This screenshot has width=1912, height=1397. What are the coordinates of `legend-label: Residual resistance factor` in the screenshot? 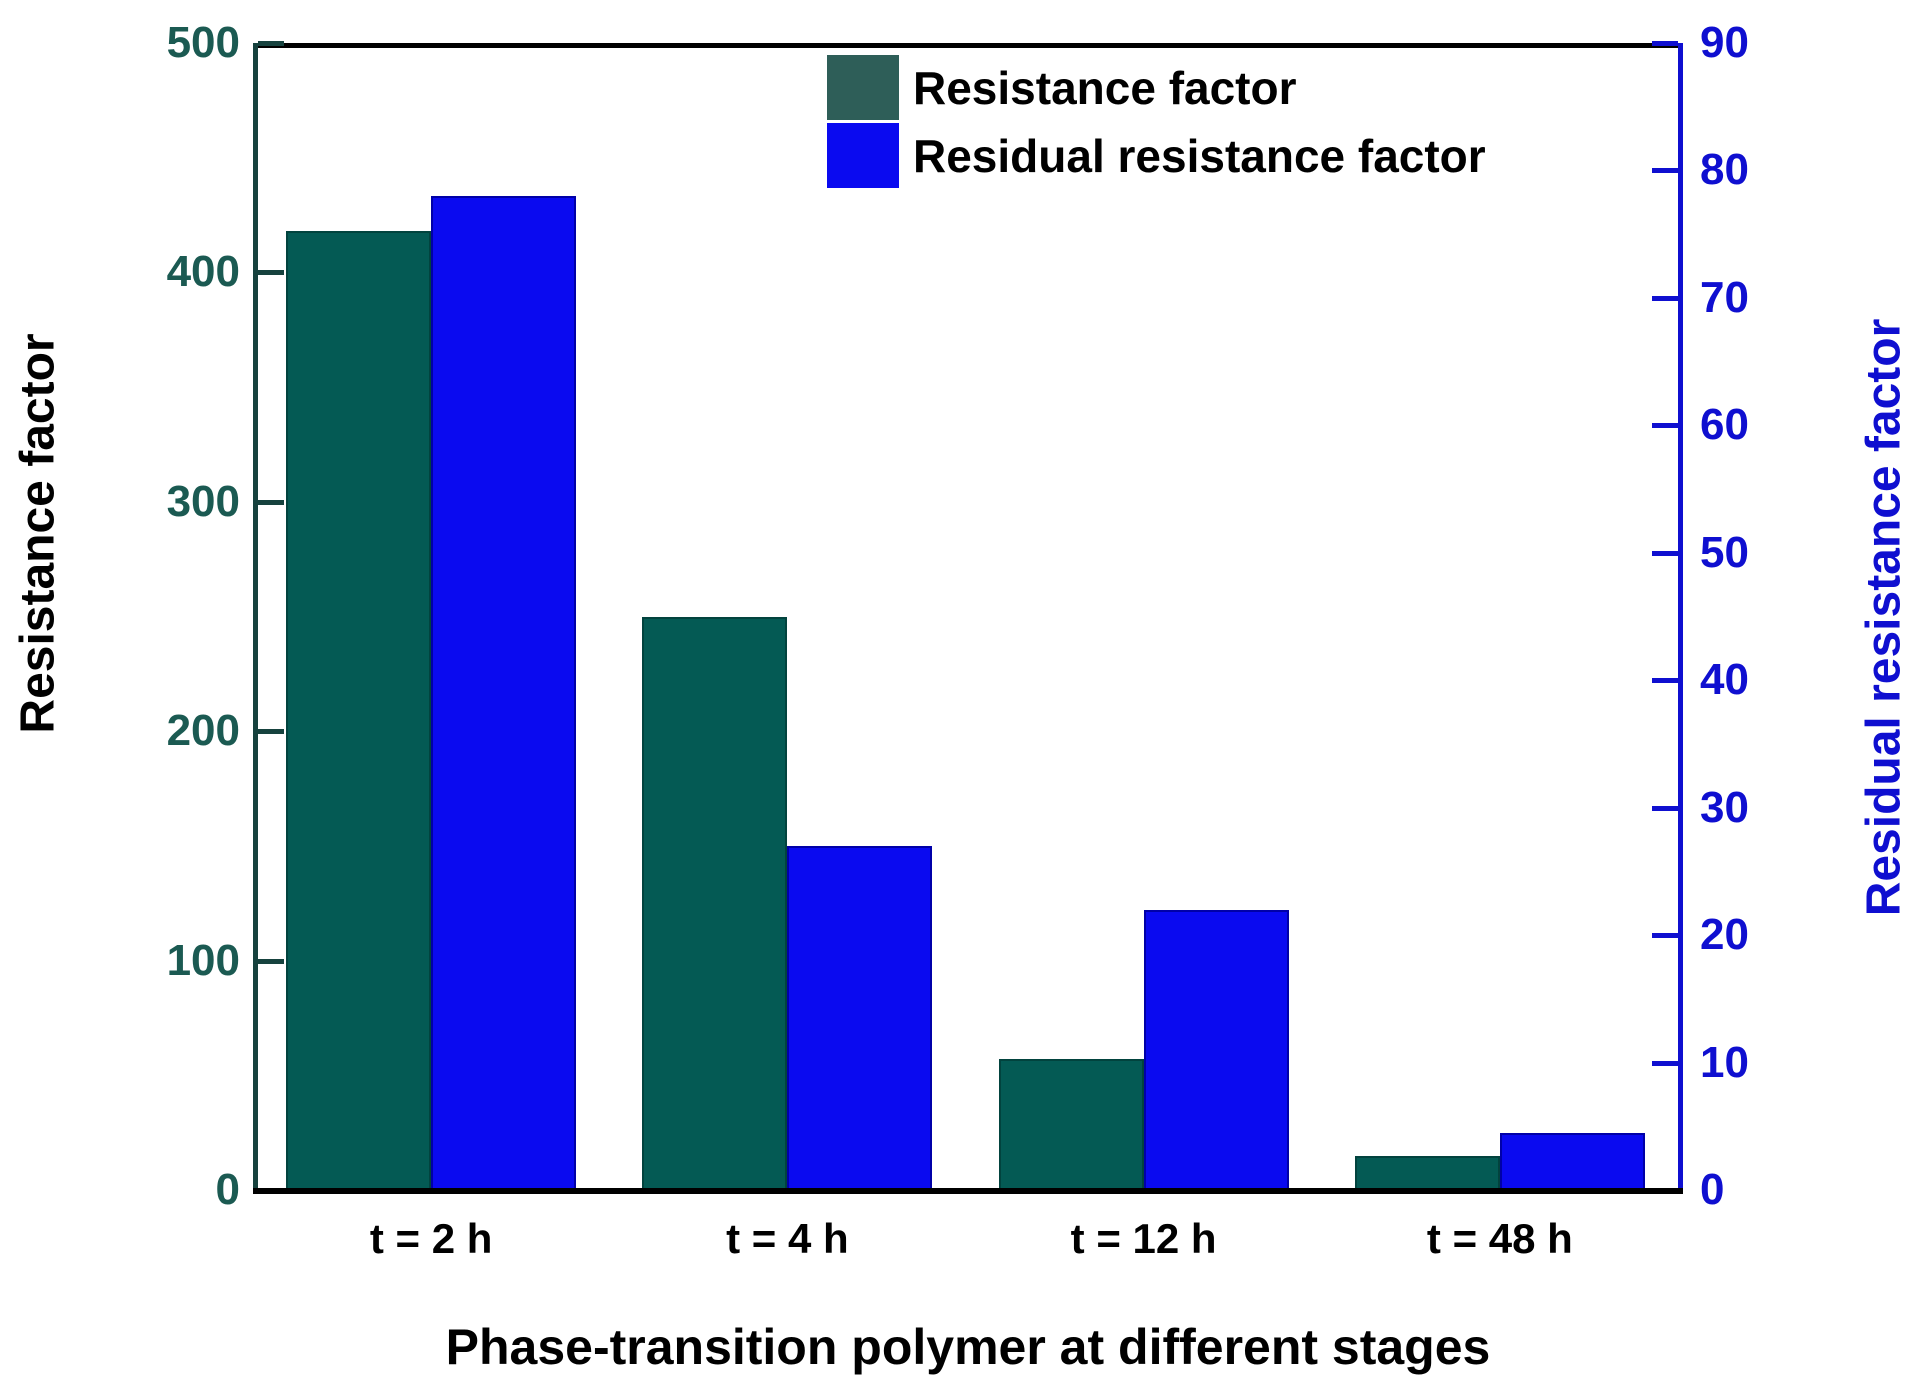 It's located at (1199, 155).